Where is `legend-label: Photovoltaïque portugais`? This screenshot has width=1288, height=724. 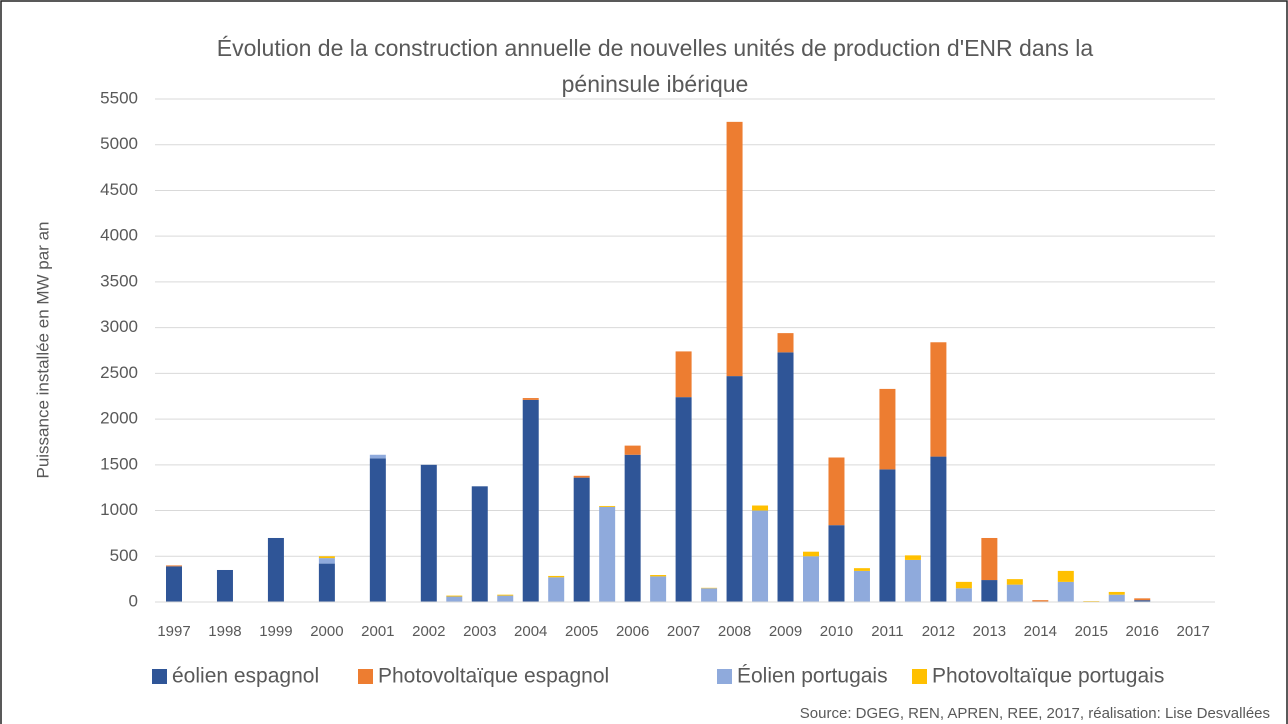
legend-label: Photovoltaïque portugais is located at coordinates (1048, 676).